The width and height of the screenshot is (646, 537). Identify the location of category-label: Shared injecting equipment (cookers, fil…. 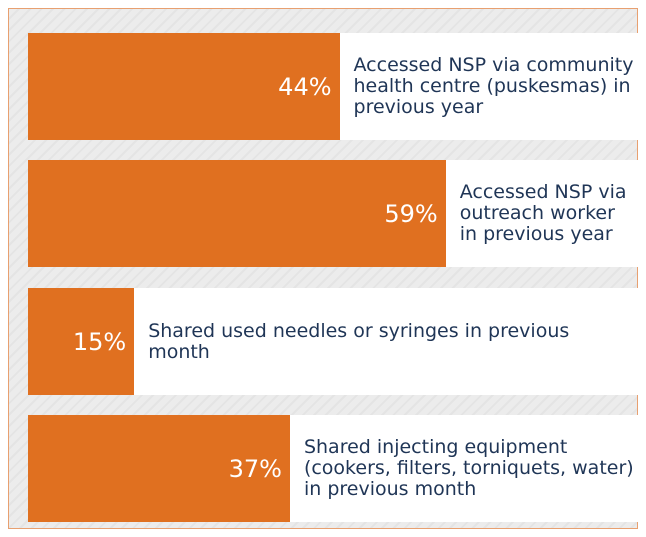
(468, 468).